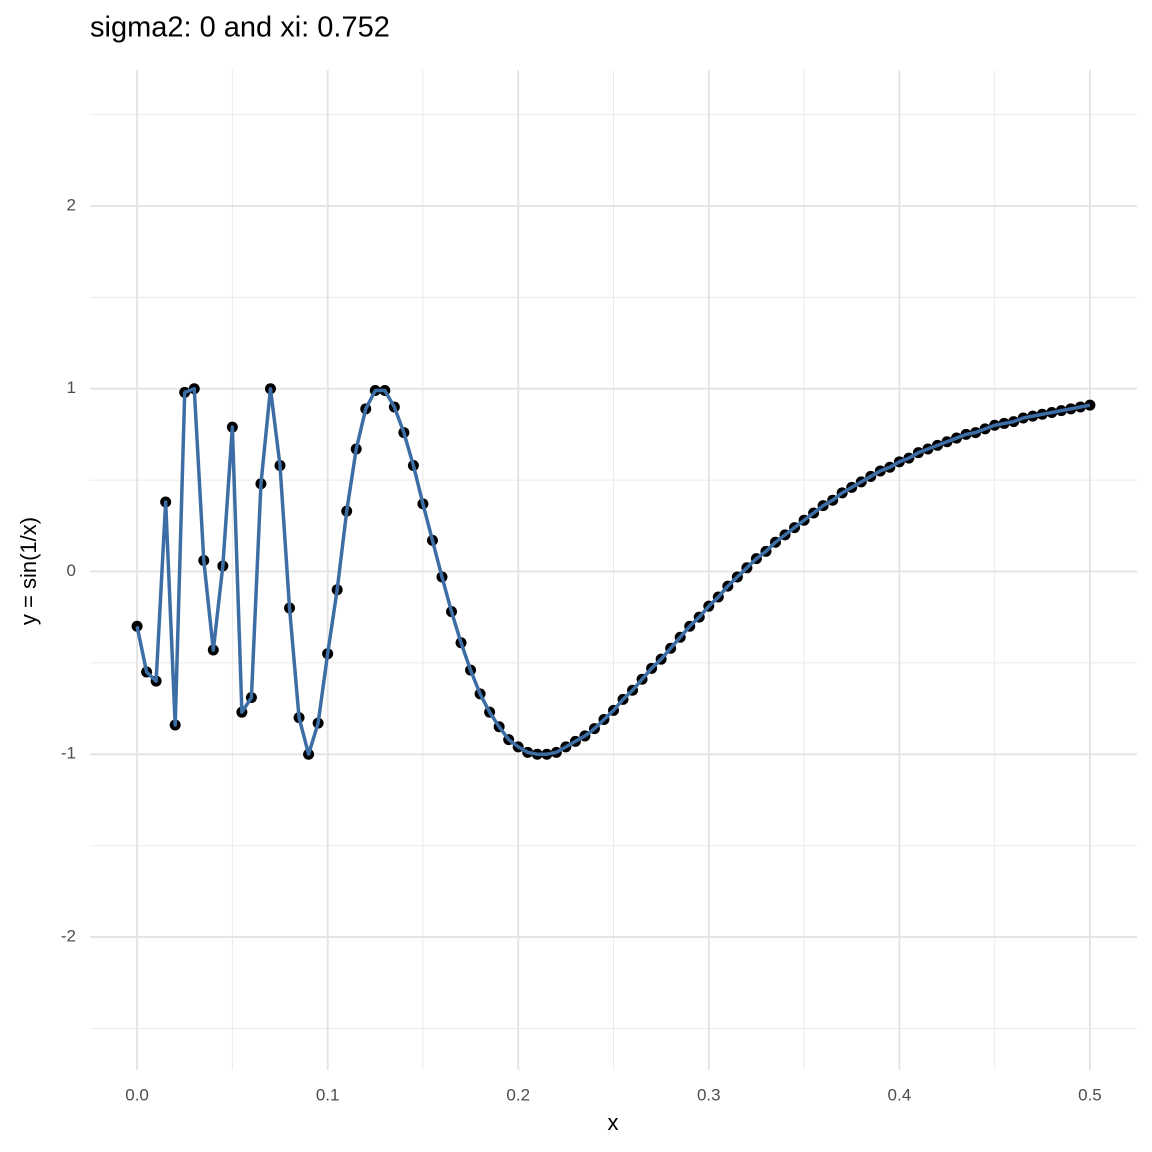 Image resolution: width=1152 pixels, height=1152 pixels. I want to click on point, so click(137, 626).